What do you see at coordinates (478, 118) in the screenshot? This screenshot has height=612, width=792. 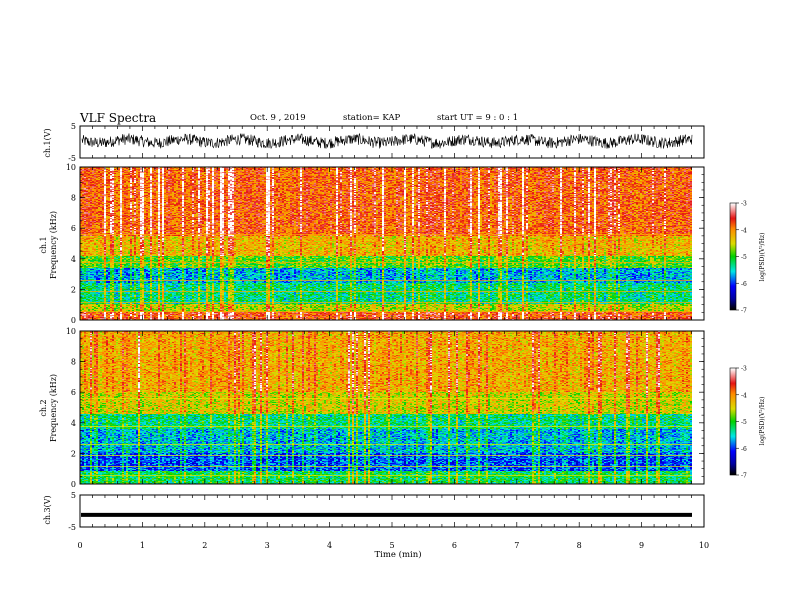 I see `start-time-label: start UT = 9 : 0 : 1` at bounding box center [478, 118].